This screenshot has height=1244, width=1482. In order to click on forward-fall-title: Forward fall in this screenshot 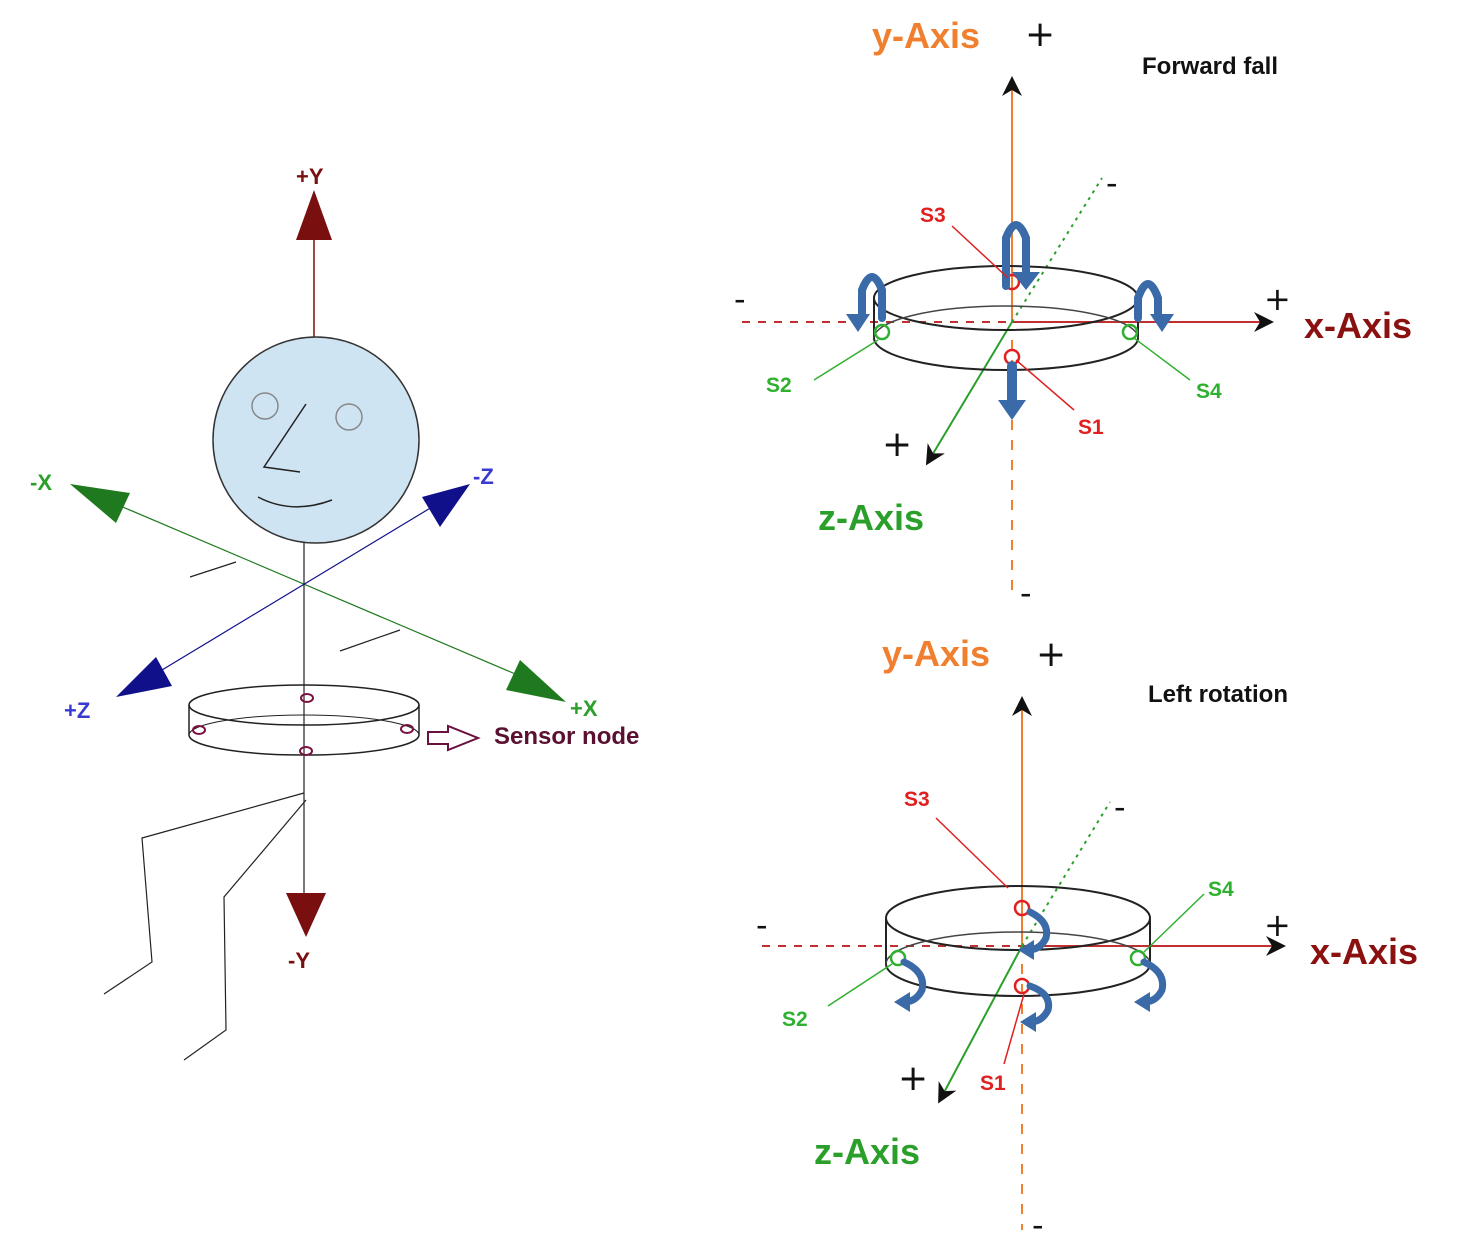, I will do `click(1210, 66)`.